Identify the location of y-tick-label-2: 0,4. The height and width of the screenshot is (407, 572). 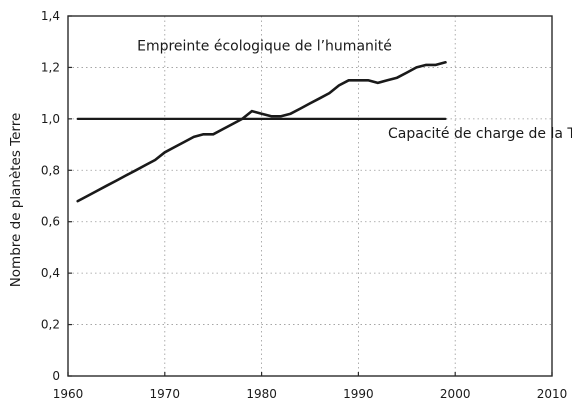
(50, 273).